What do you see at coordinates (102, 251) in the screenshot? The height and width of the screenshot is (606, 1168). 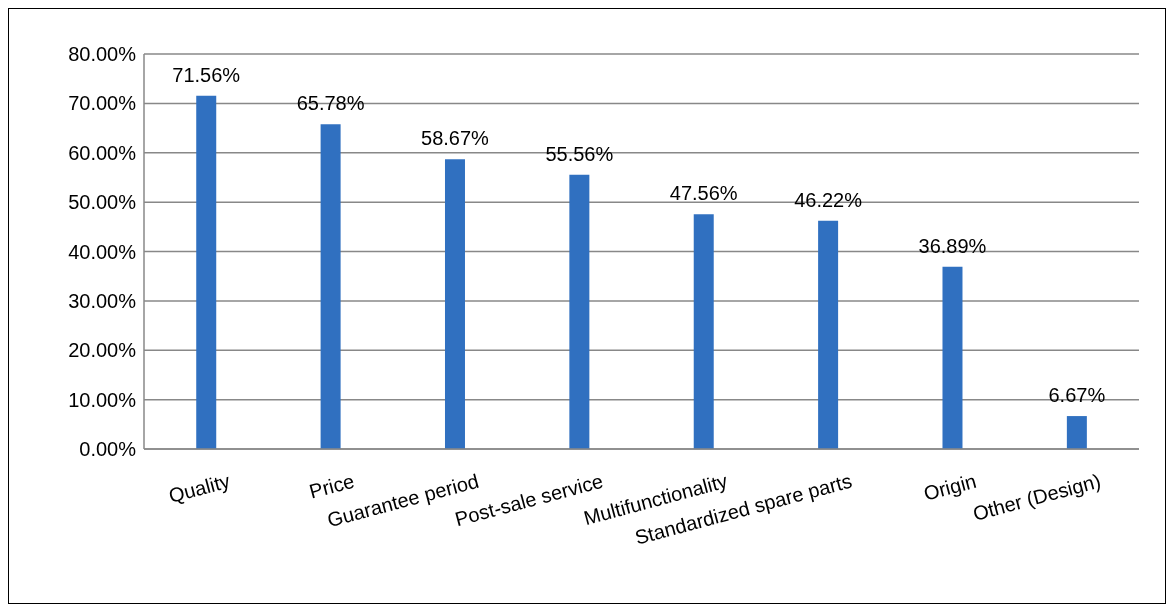 I see `y-tick-label: 40.00%` at bounding box center [102, 251].